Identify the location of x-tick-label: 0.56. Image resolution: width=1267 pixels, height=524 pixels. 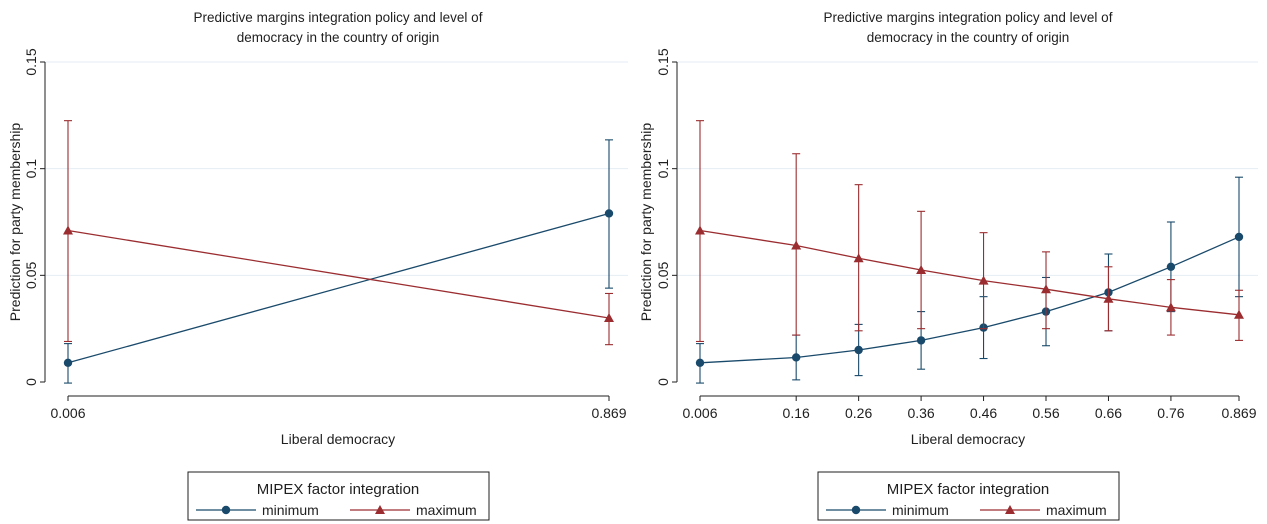
(1045, 413).